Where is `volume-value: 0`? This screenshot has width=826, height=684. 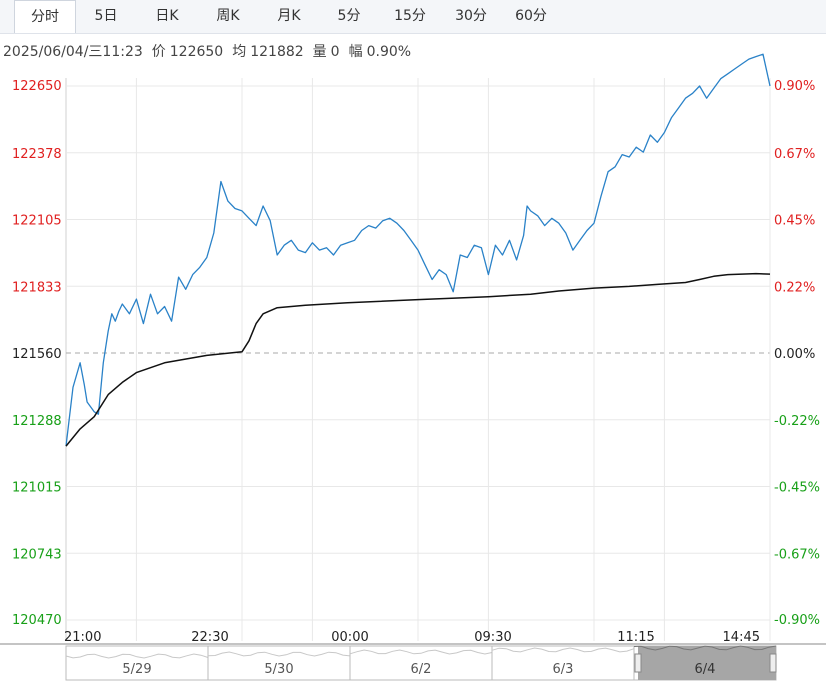 volume-value: 0 is located at coordinates (335, 52).